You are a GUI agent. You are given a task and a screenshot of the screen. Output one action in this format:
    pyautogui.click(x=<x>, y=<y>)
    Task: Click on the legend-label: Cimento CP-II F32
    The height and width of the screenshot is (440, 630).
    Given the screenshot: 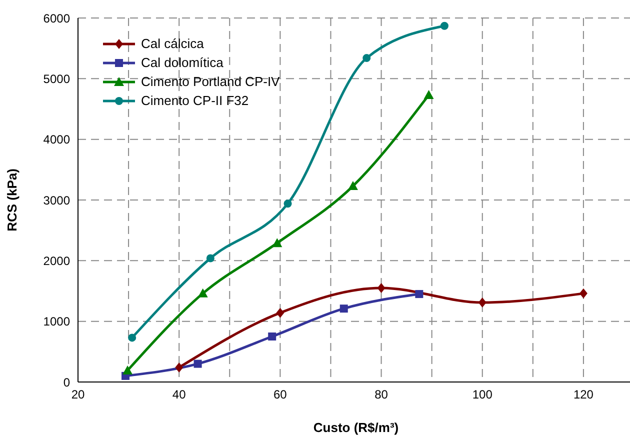 What is the action you would take?
    pyautogui.click(x=195, y=100)
    